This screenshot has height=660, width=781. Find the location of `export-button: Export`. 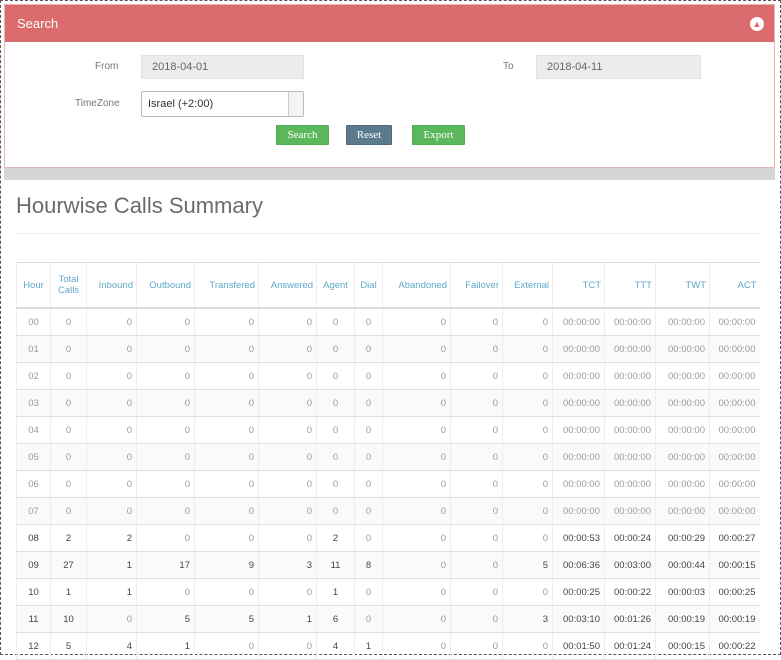

export-button: Export is located at coordinates (438, 135).